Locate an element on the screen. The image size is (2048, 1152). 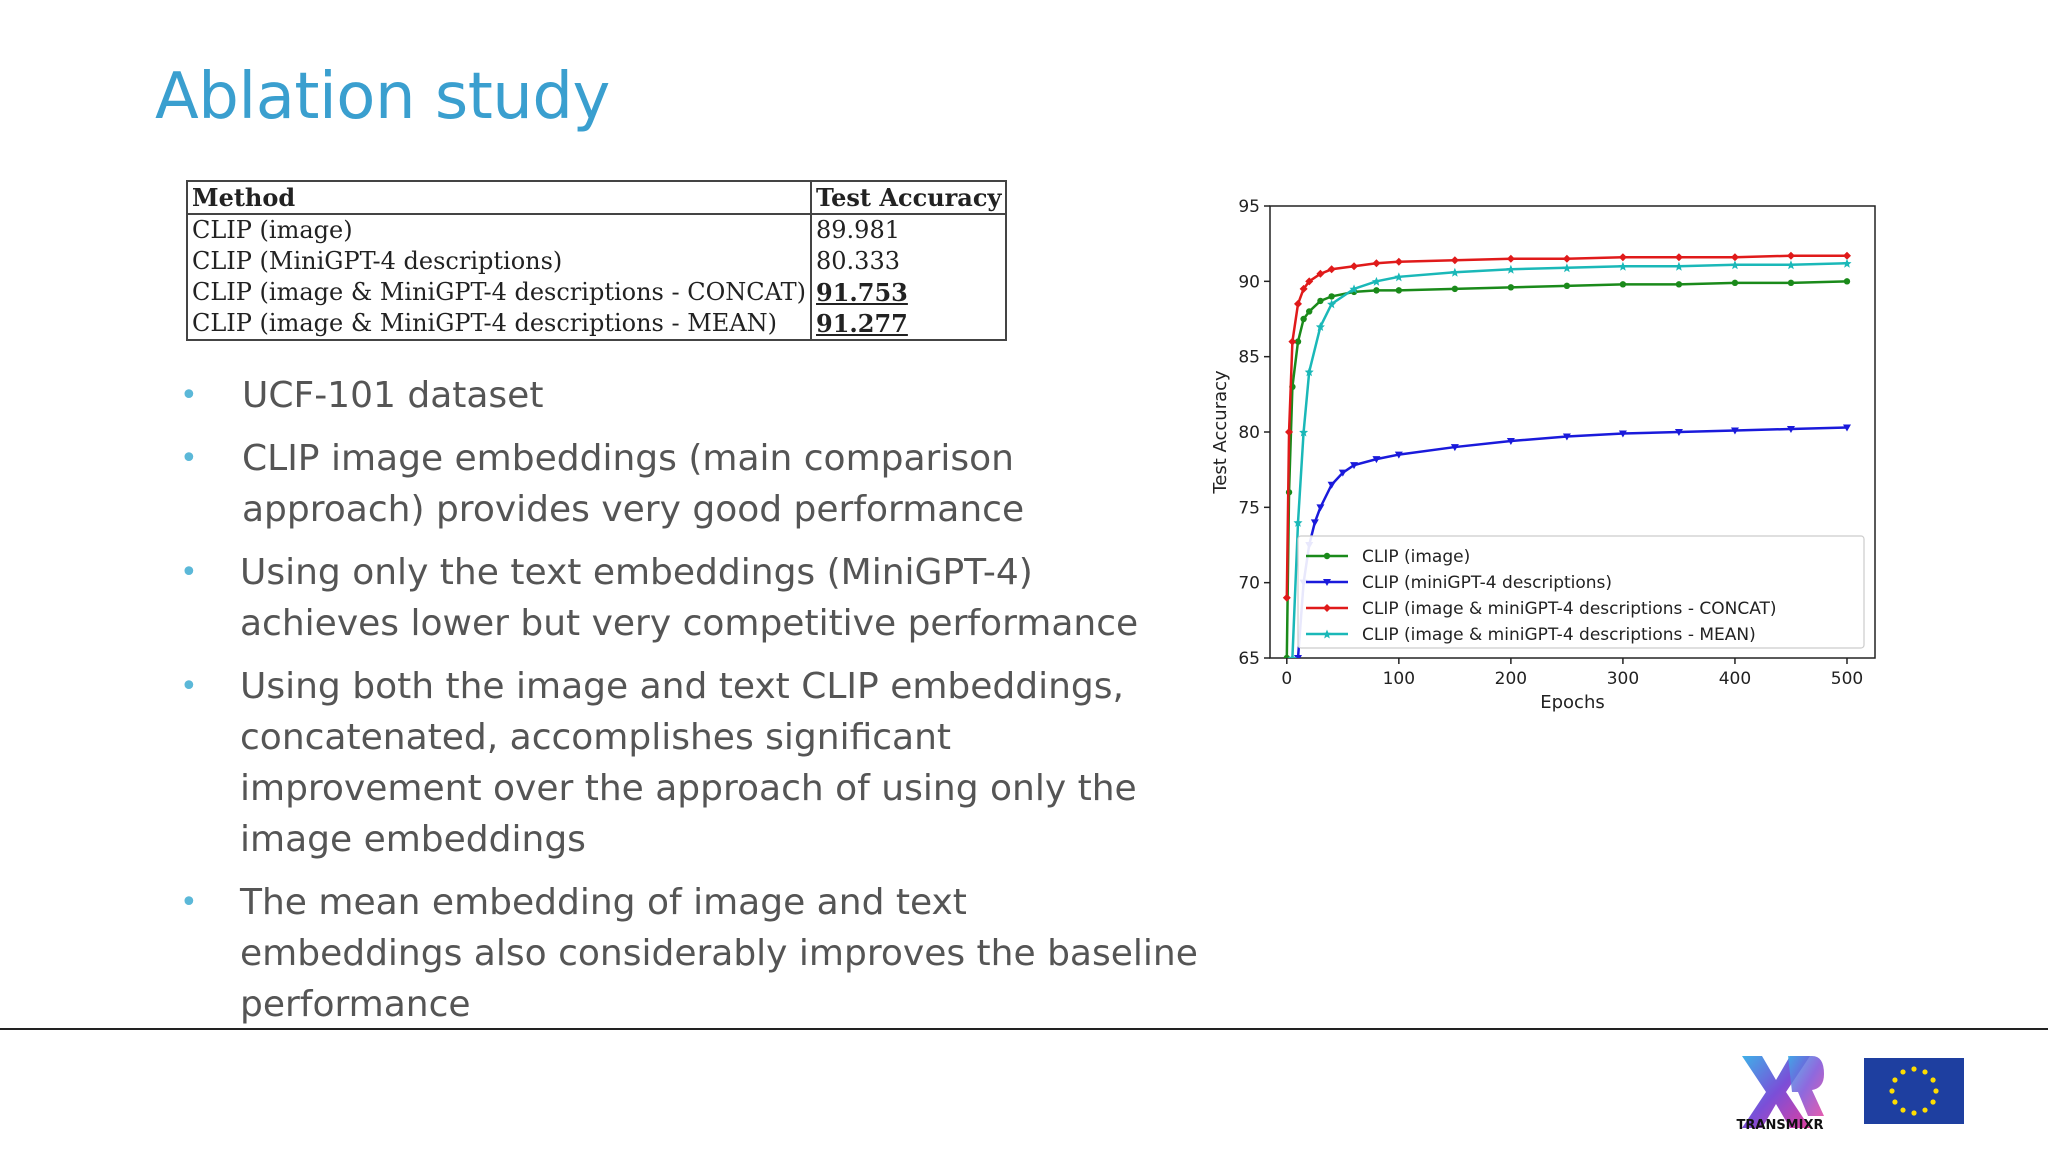
x-tick-label: 0 is located at coordinates (1286, 679).